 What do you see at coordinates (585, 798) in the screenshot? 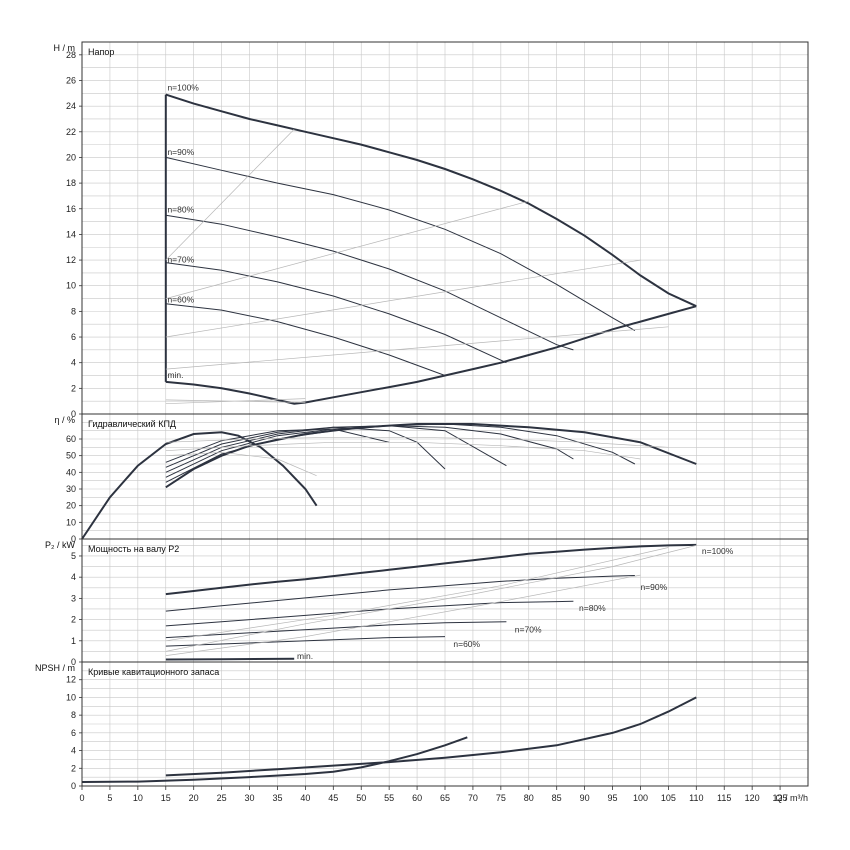
I see `x-tick-label: 90` at bounding box center [585, 798].